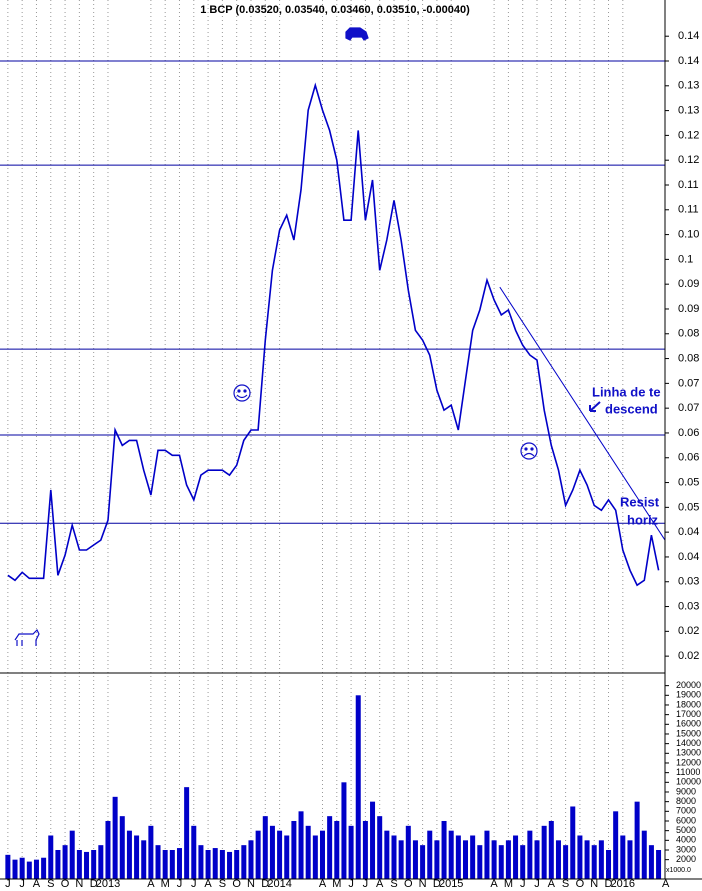  I want to click on y2-tick-label: 19000, so click(688, 695).